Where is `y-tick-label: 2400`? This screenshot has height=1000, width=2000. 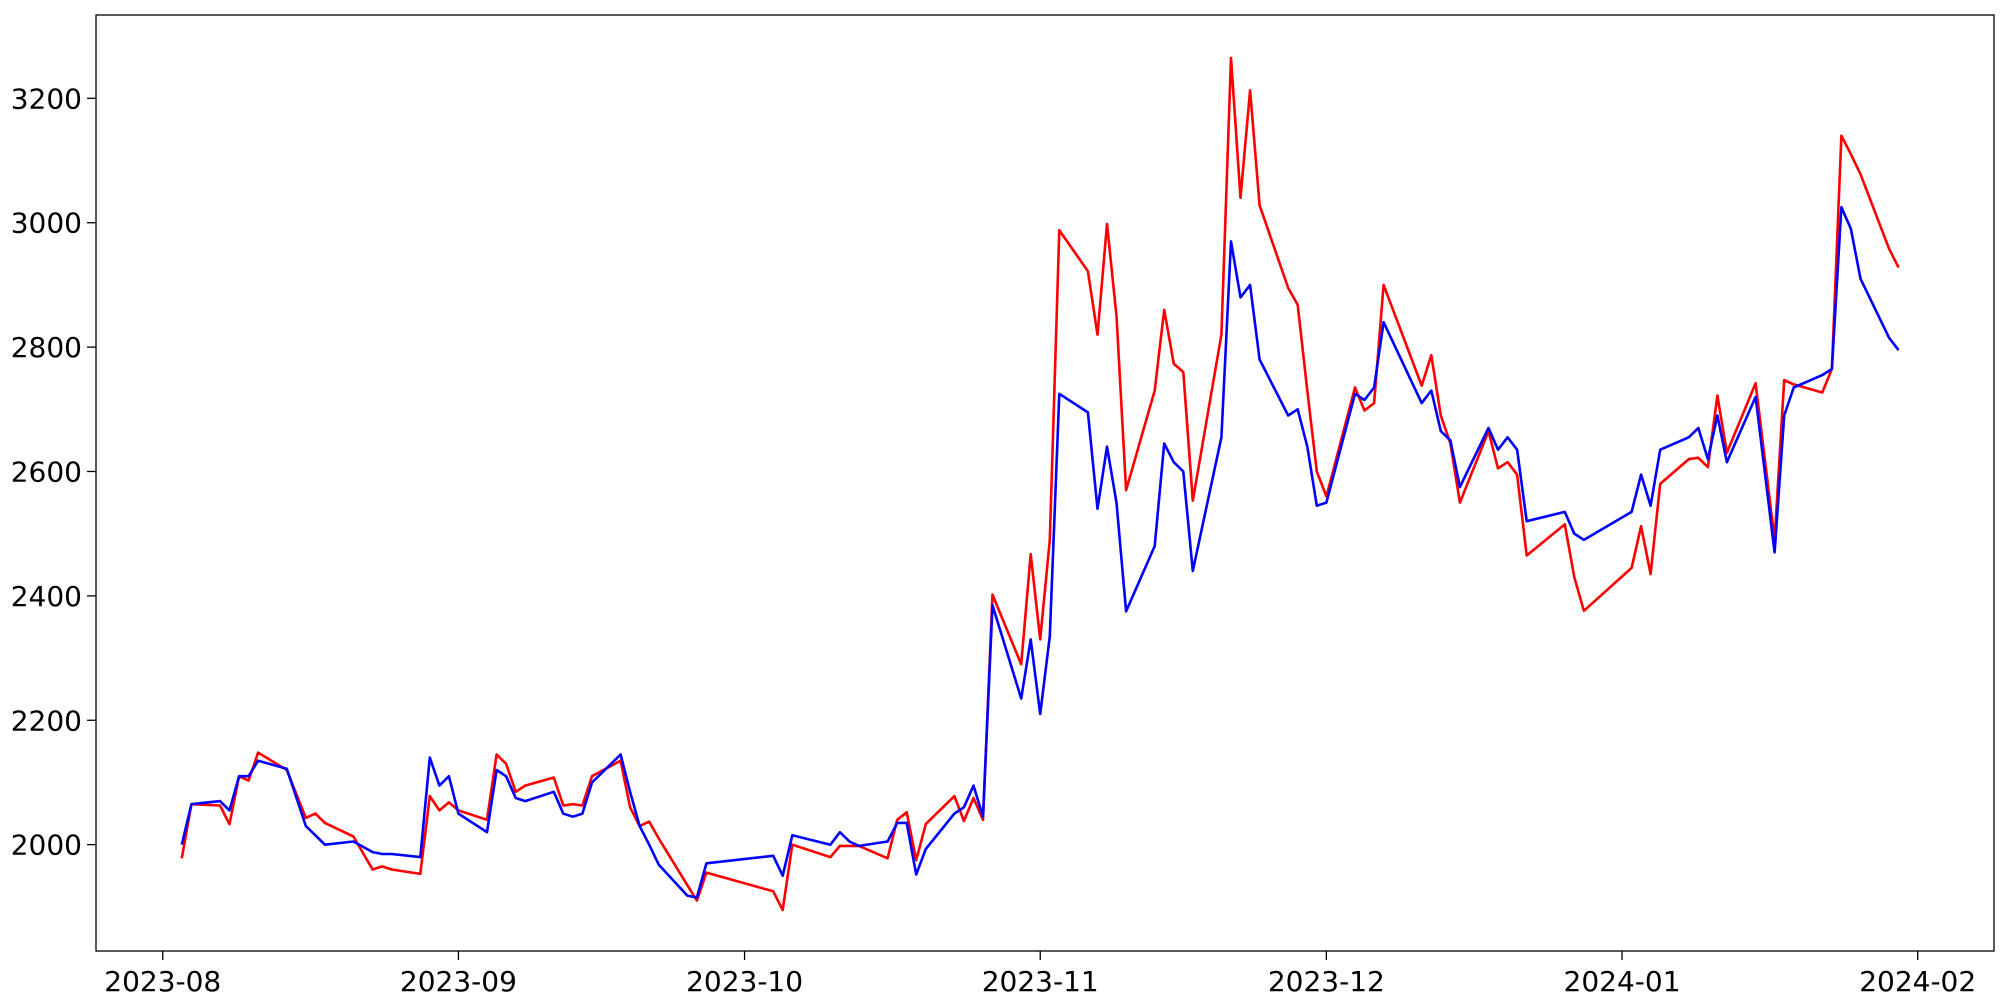
y-tick-label: 2400 is located at coordinates (46, 596).